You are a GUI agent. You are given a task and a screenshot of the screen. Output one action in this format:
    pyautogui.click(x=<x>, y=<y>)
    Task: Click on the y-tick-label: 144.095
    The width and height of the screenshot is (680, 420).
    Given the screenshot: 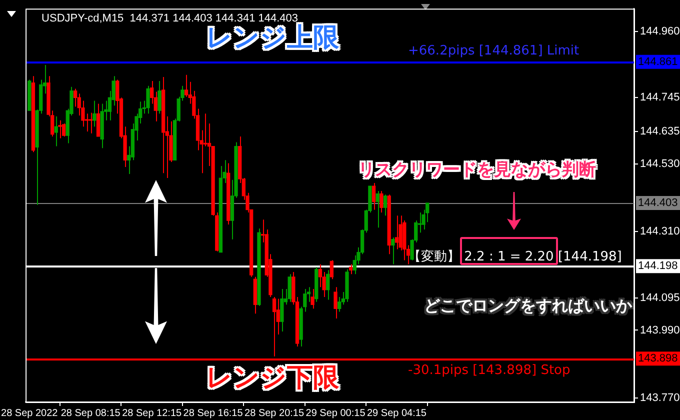 What is the action you would take?
    pyautogui.click(x=660, y=298)
    